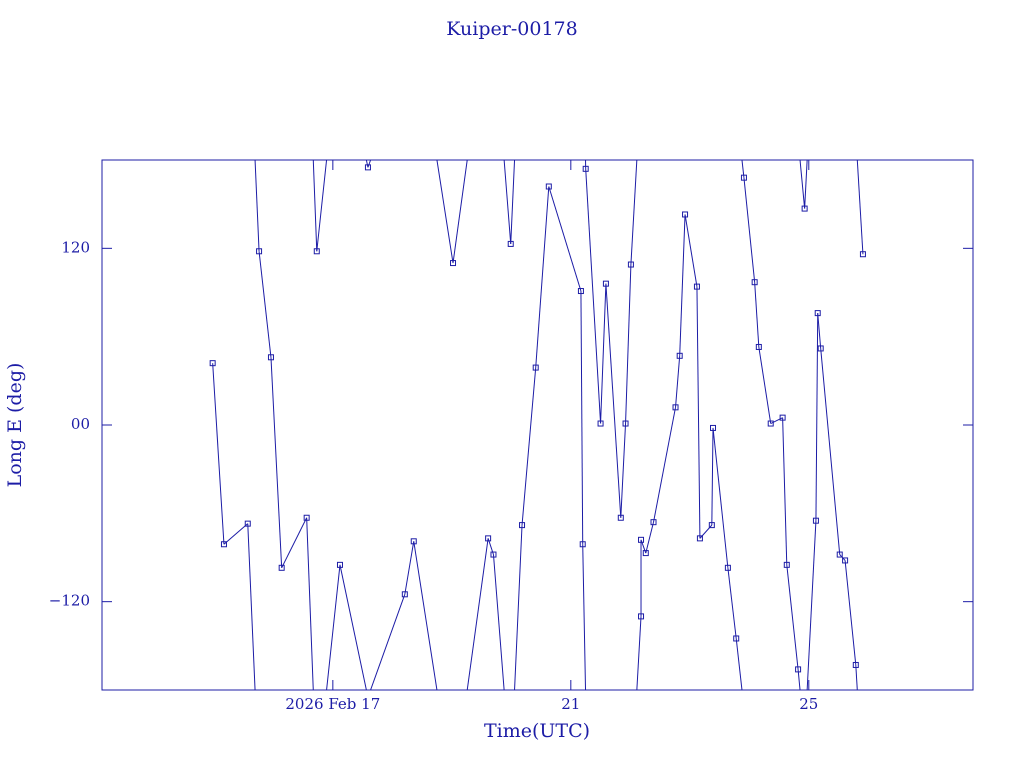  Describe the element at coordinates (570, 704) in the screenshot. I see `x-tick-label: 21` at that location.